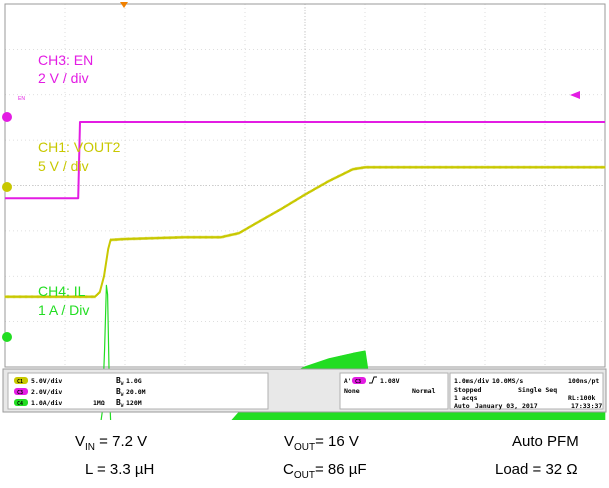  What do you see at coordinates (583, 381) in the screenshot?
I see `resolution: 100ns/pt` at bounding box center [583, 381].